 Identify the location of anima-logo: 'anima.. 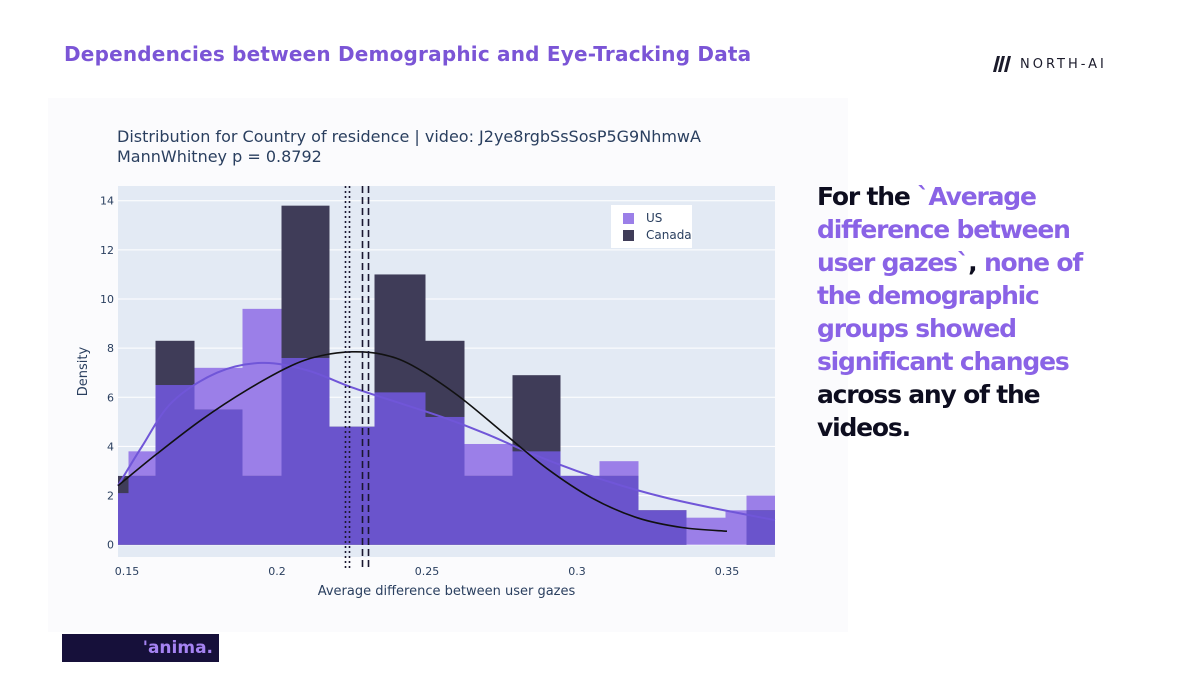
(140, 648).